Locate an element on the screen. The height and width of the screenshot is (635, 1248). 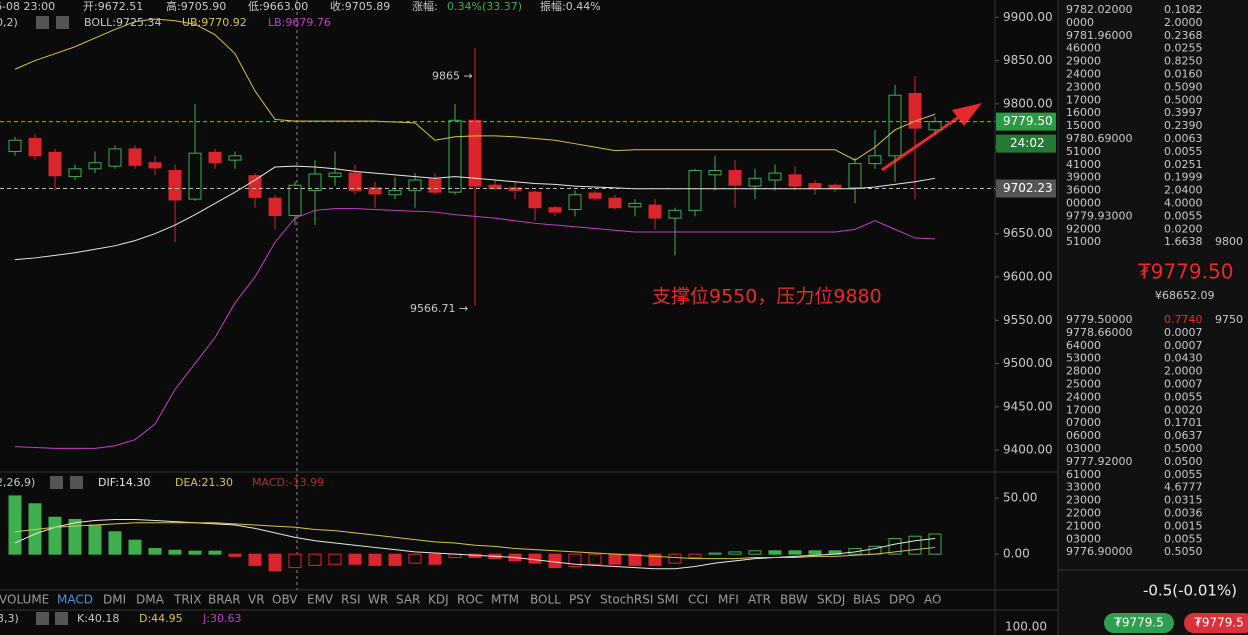
indicator-tab: ROC is located at coordinates (470, 600).